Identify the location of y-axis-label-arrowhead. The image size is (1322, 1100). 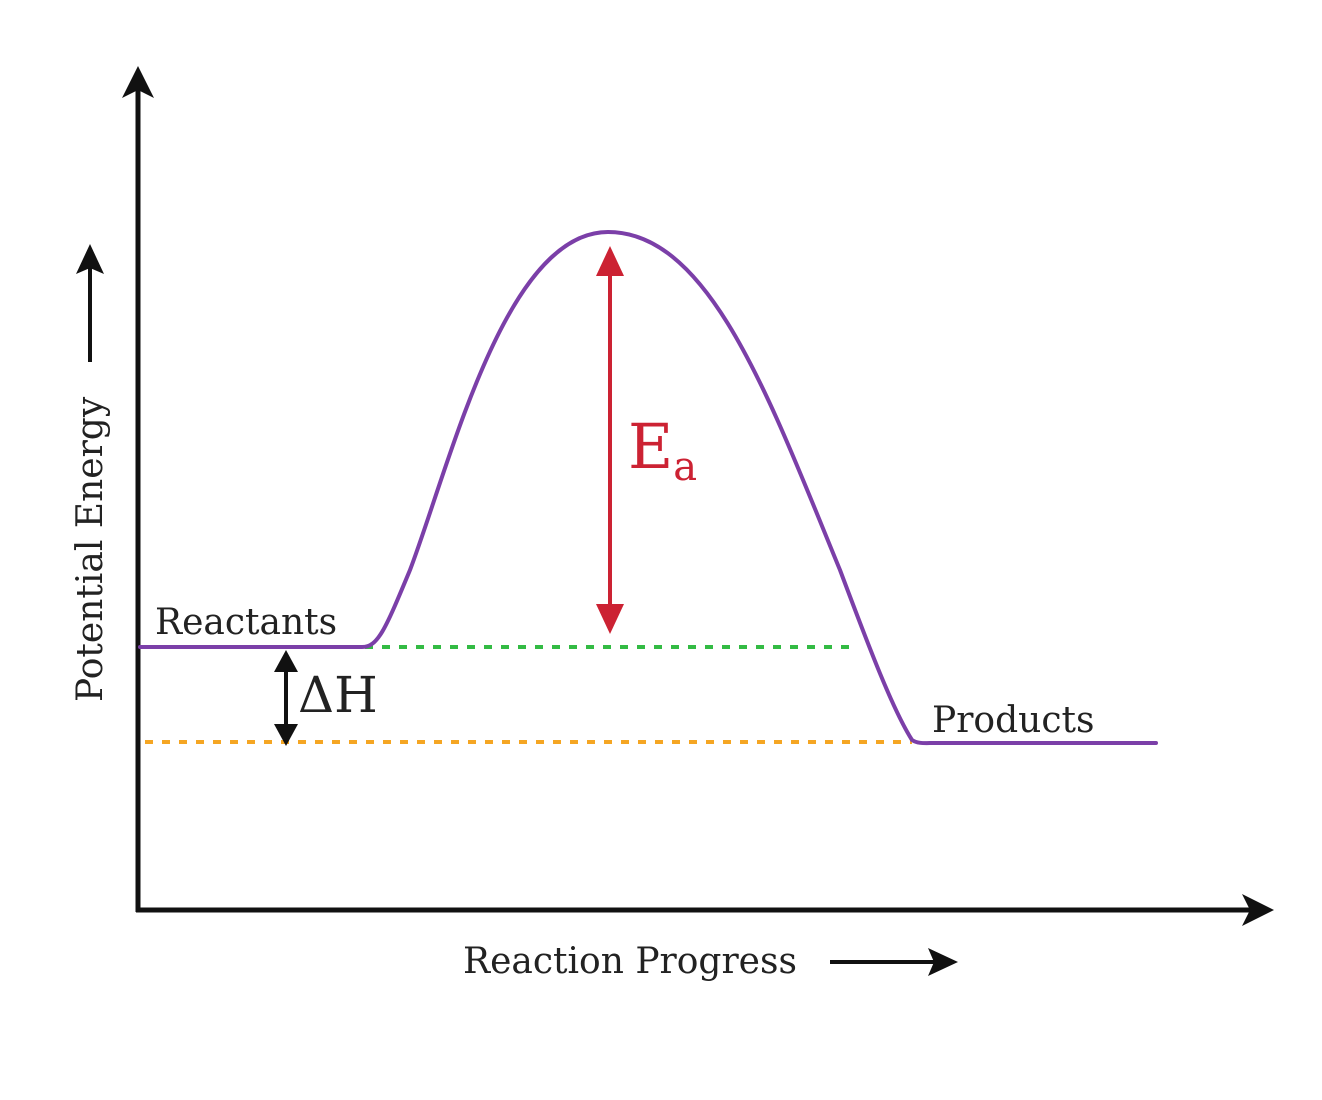
(90, 259).